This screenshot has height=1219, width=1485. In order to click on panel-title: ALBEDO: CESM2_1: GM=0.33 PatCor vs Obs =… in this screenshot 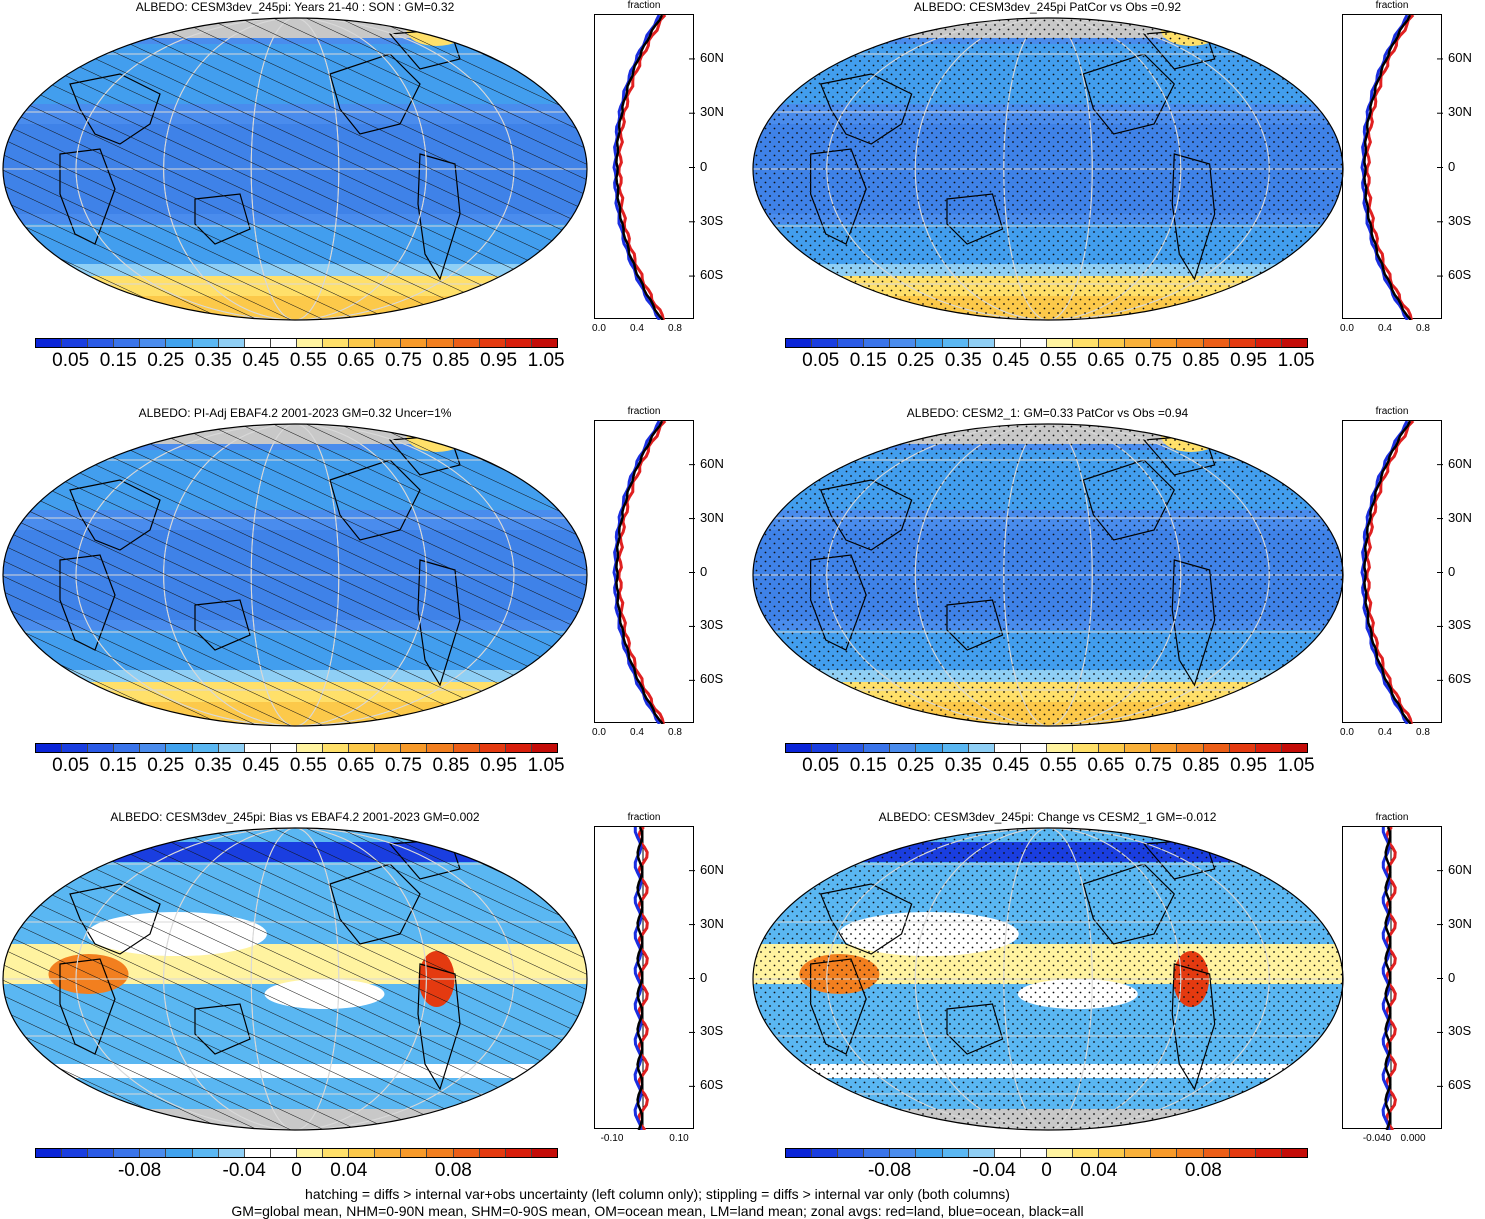, I will do `click(1047, 413)`.